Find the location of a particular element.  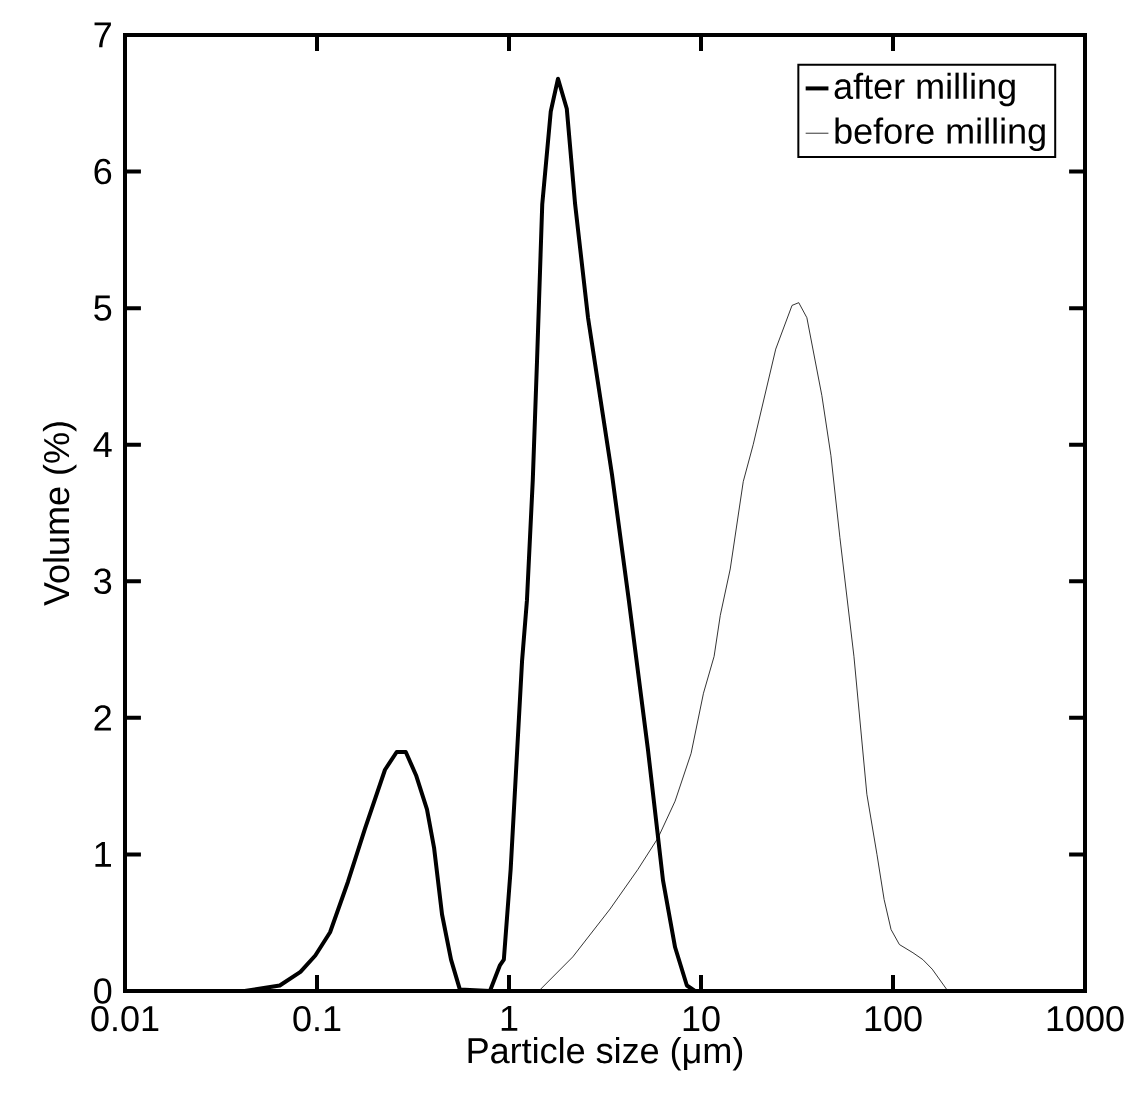

y-tick-label: 1 is located at coordinates (103, 854).